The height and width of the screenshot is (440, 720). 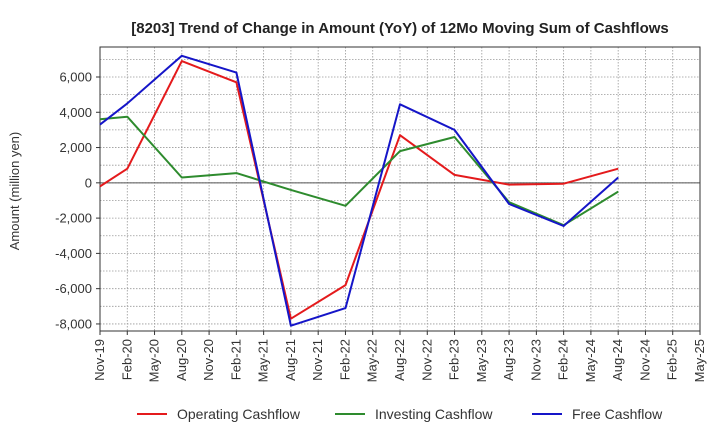 I want to click on x-tick-label: May-21, so click(x=263, y=360).